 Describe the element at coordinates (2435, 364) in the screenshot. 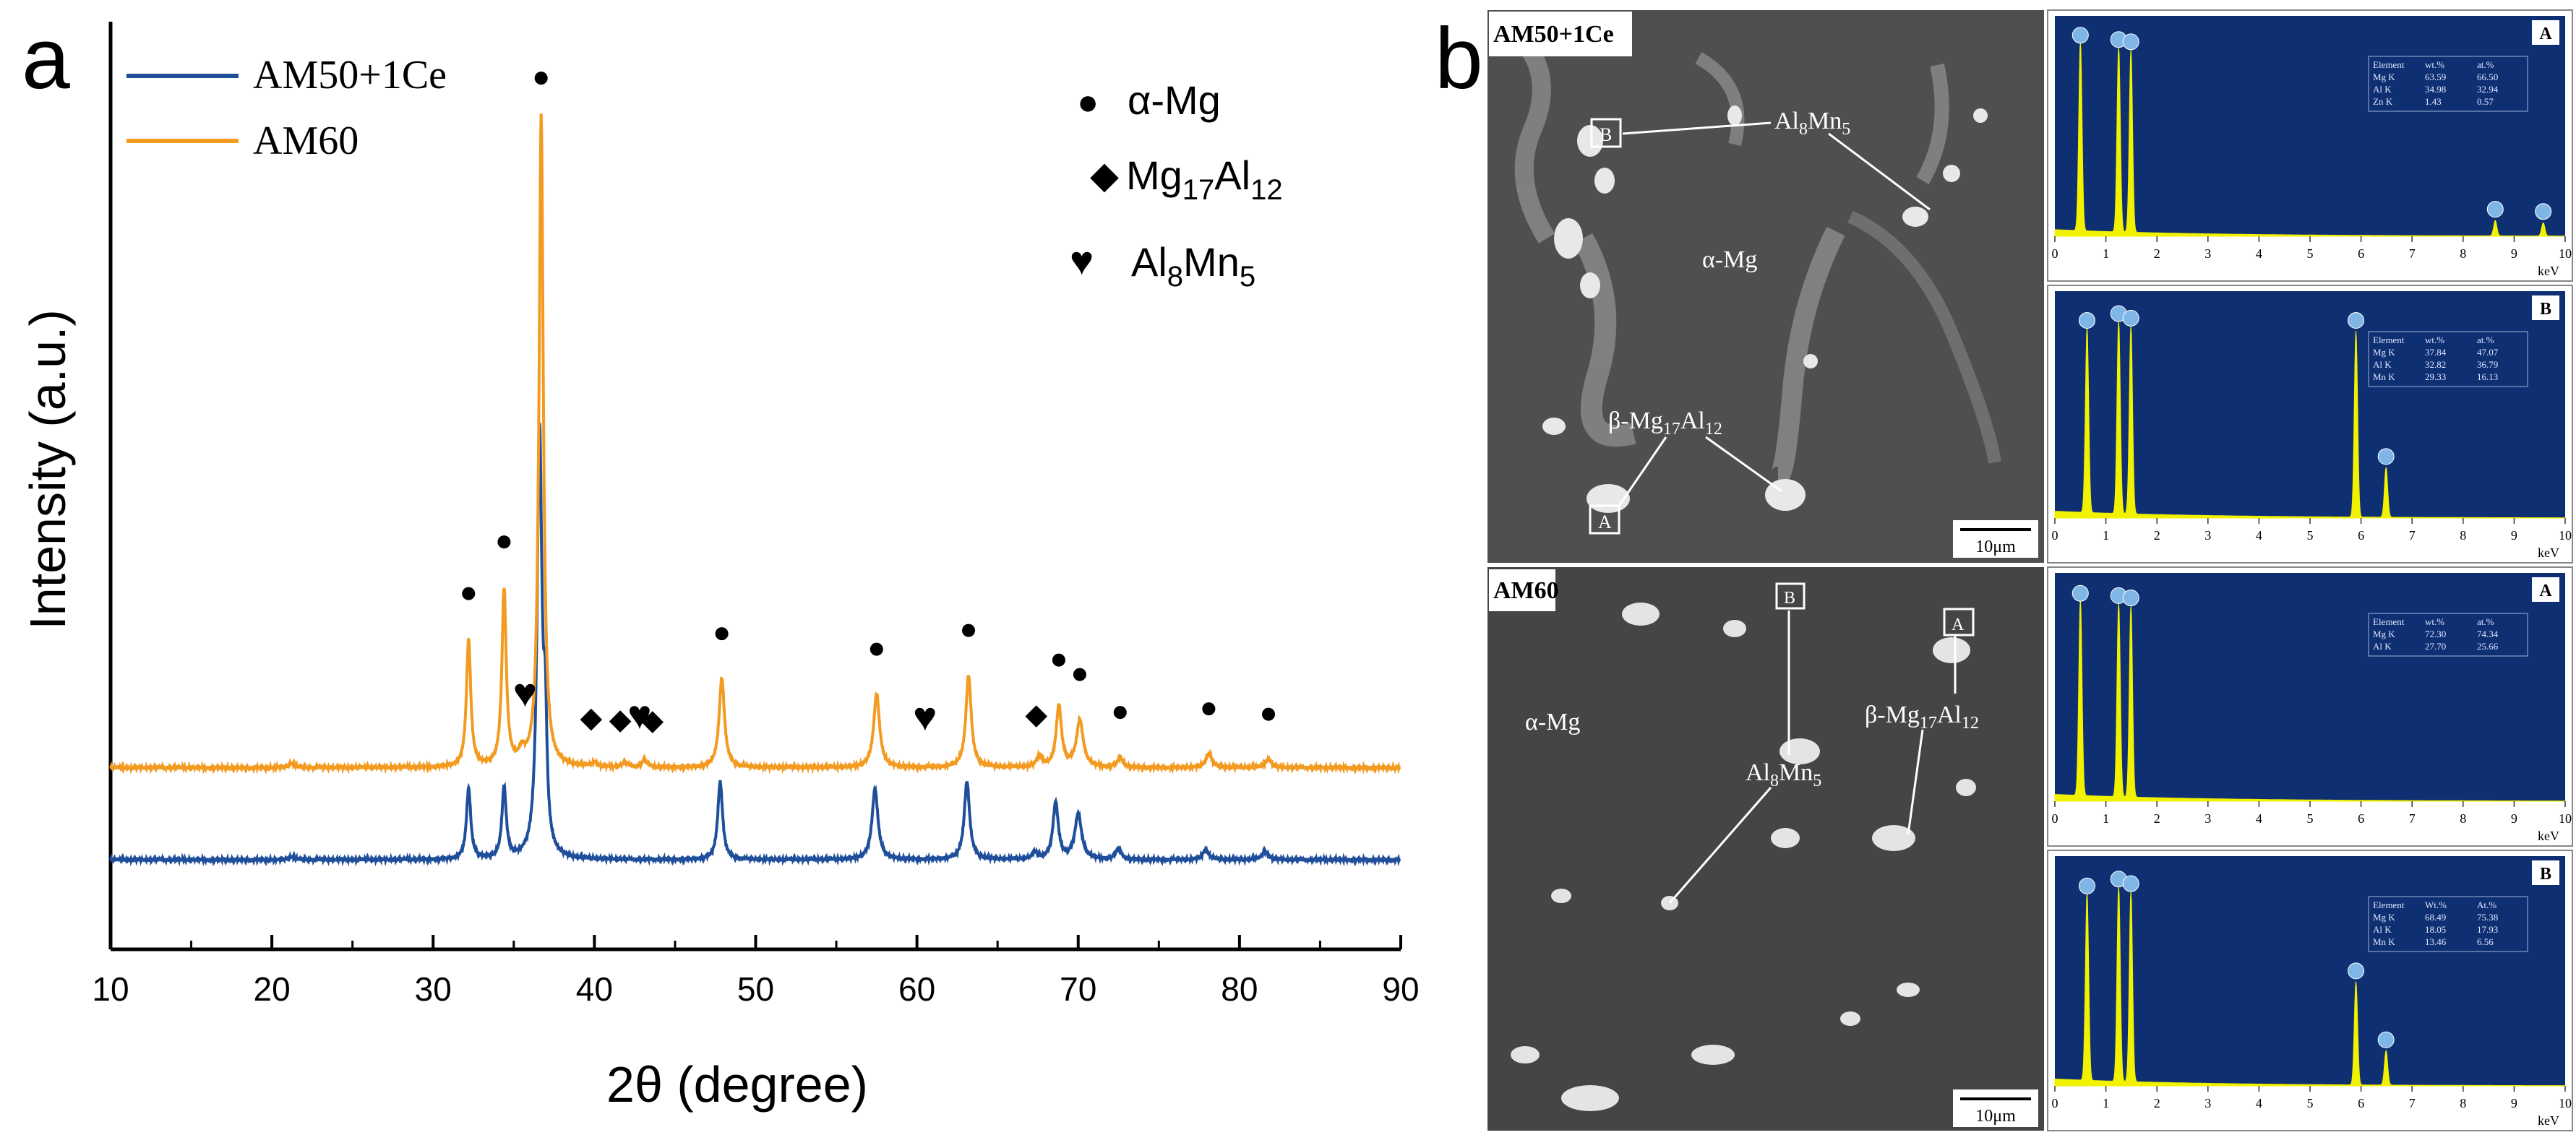

I see `eds-table-cell: 32.82` at that location.